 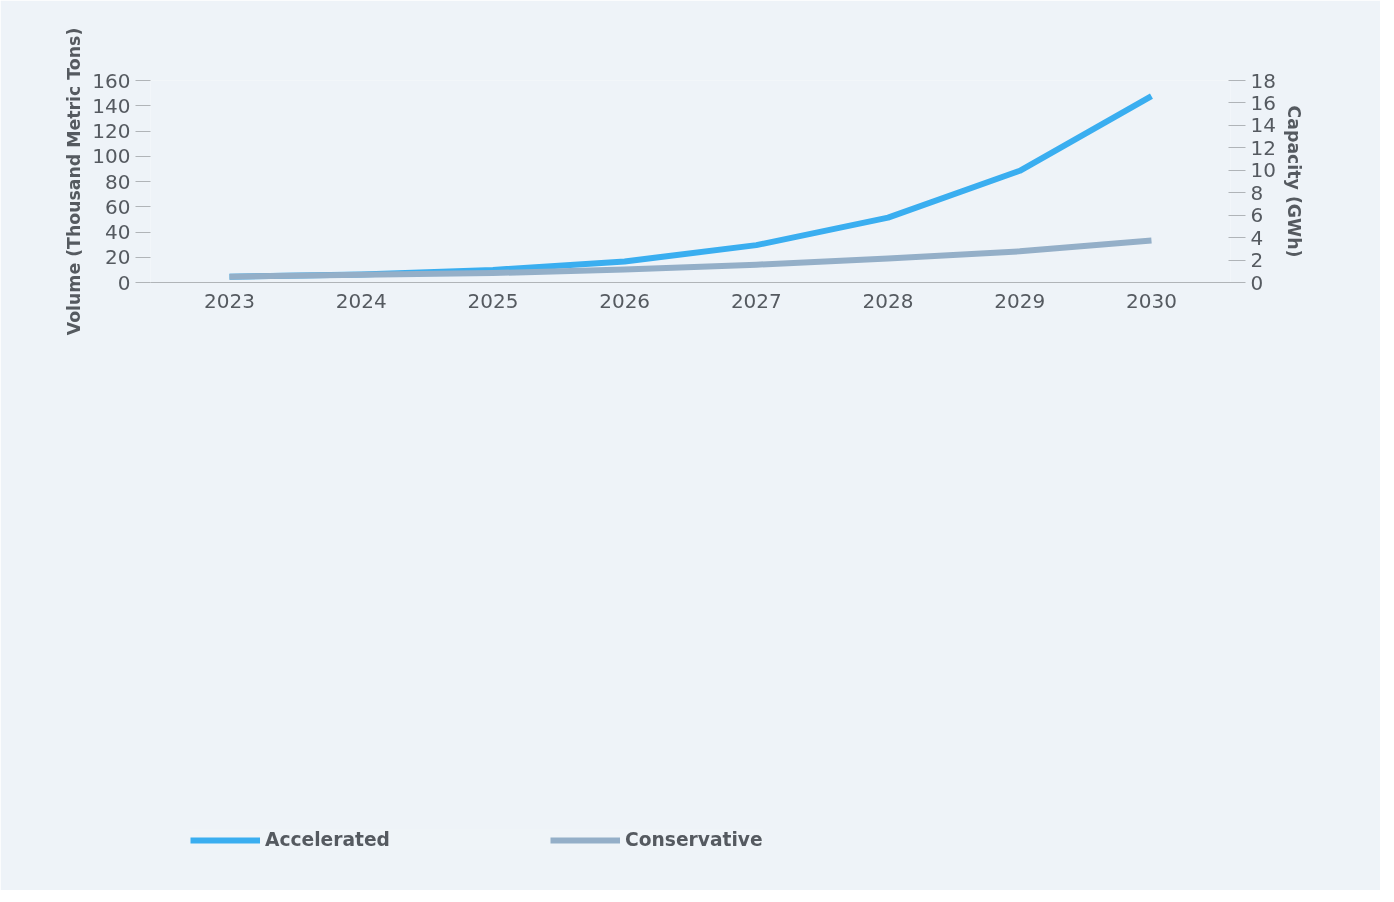 I want to click on legend-label: Accelerated, so click(x=327, y=839).